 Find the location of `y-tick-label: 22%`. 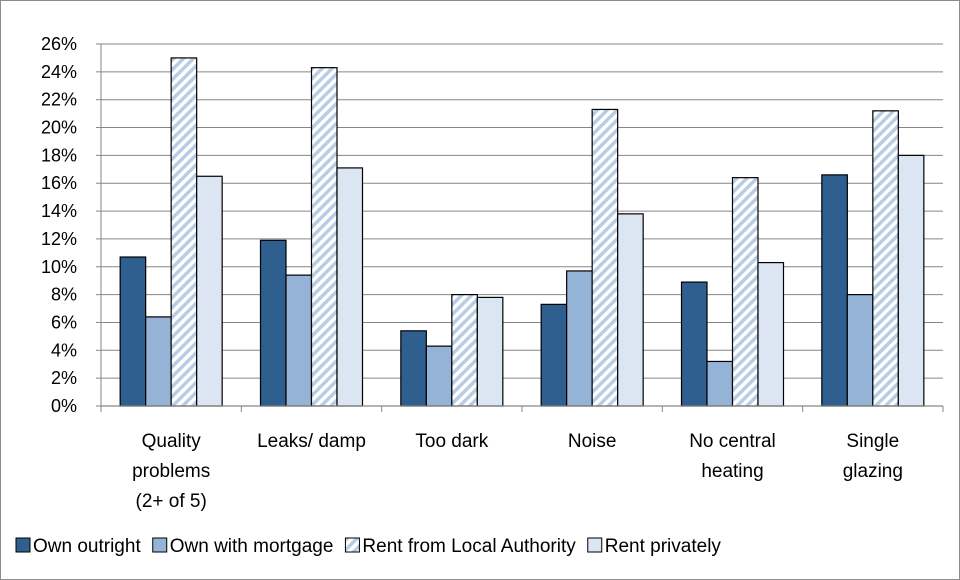

y-tick-label: 22% is located at coordinates (59, 100).